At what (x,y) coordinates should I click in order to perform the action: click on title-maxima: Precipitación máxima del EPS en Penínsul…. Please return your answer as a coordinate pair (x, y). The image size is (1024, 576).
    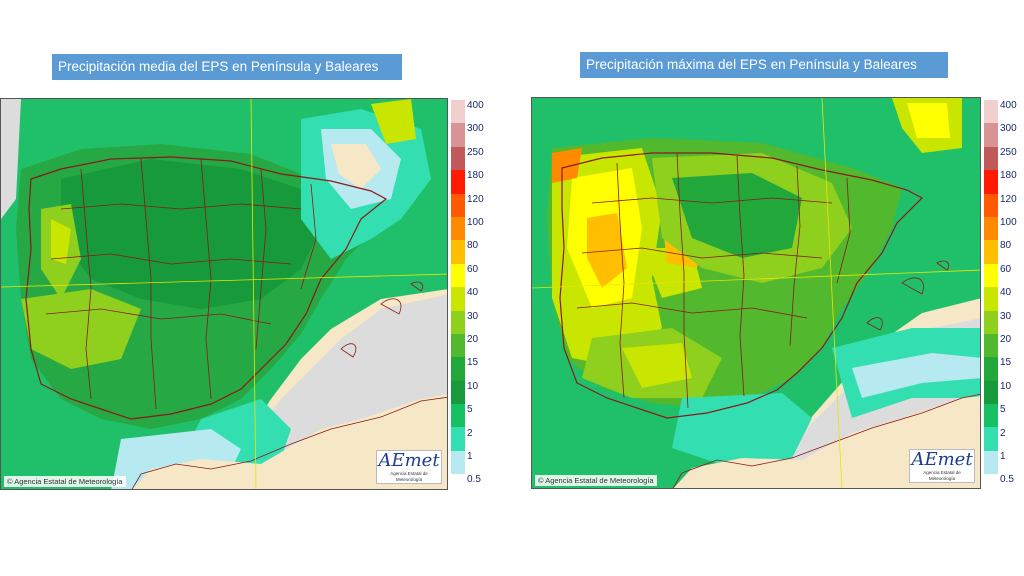
    Looking at the image, I should click on (764, 65).